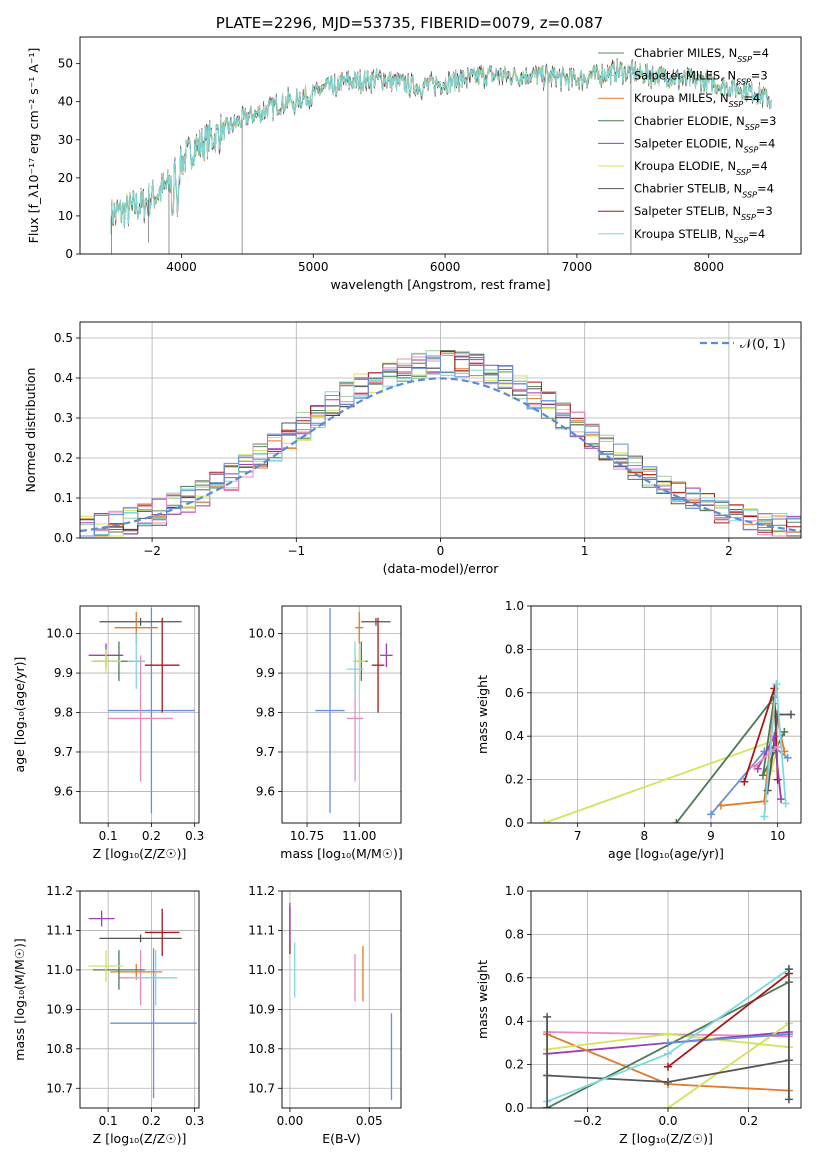  Describe the element at coordinates (65, 178) in the screenshot. I see `ytick-label: 20` at that location.